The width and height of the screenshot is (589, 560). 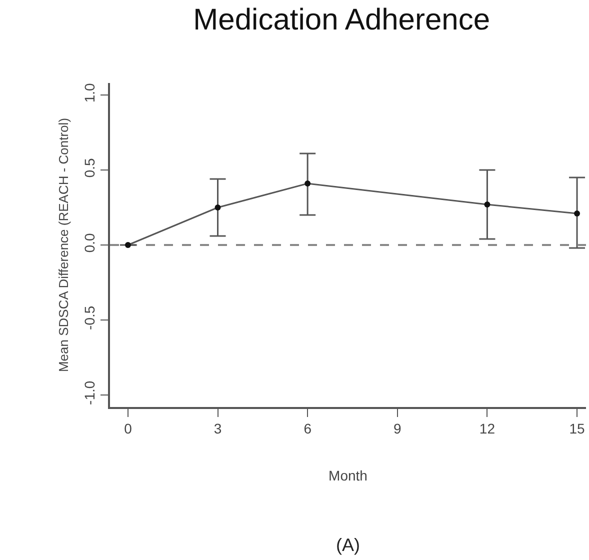 I want to click on x-tick-label: 12, so click(x=487, y=428).